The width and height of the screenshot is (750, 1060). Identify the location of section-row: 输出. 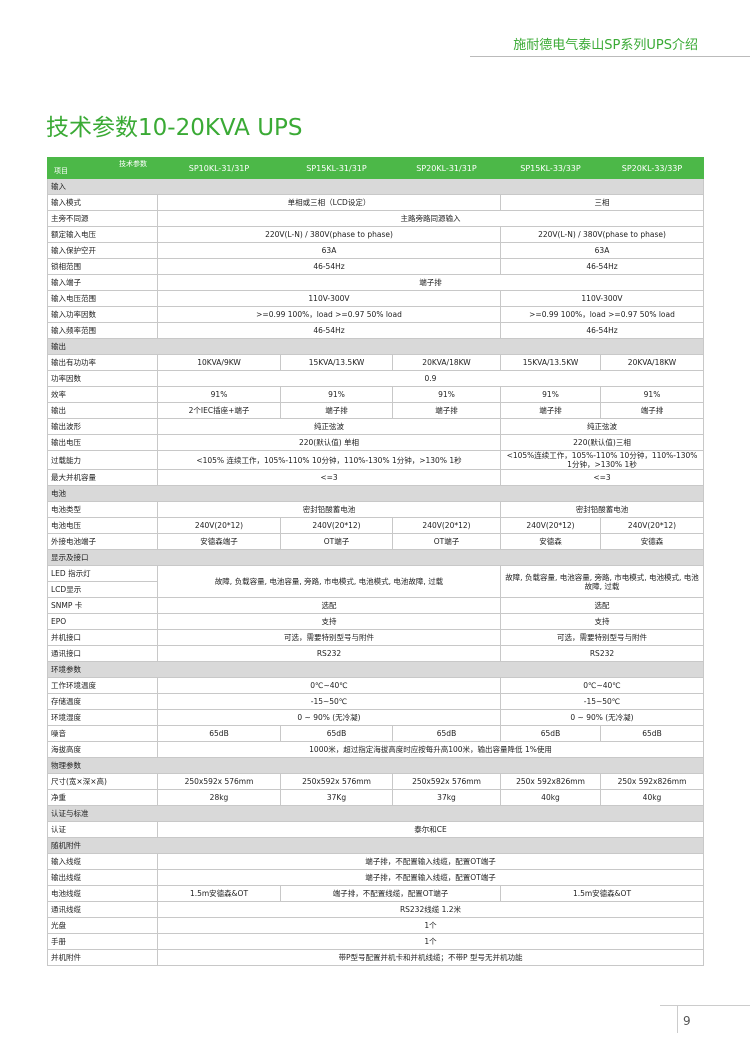
(375, 346).